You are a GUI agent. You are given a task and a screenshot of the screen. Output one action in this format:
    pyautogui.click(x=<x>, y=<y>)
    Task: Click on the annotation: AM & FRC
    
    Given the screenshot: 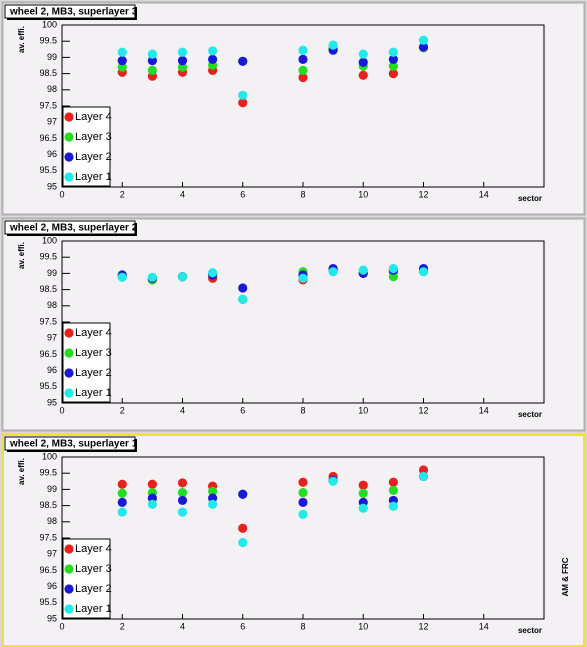 What is the action you would take?
    pyautogui.click(x=565, y=576)
    